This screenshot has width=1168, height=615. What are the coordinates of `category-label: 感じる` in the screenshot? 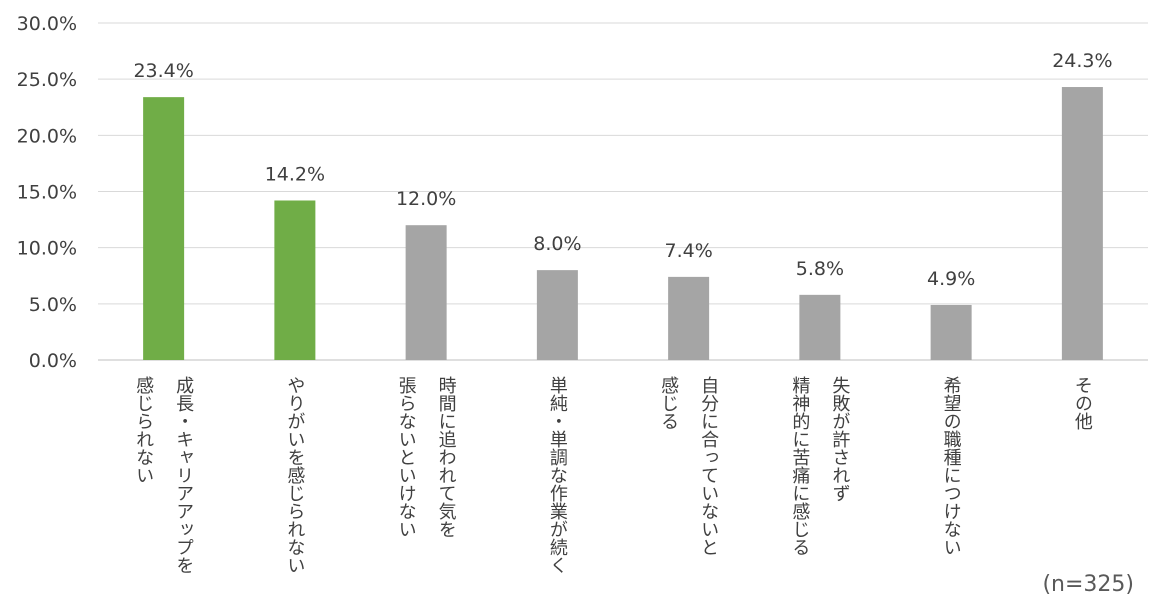 It's located at (668, 403).